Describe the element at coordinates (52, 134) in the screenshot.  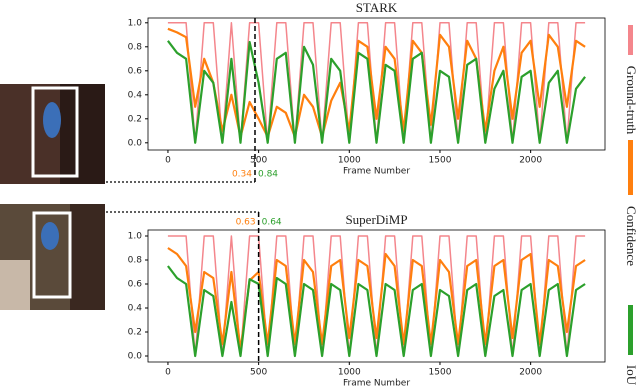
I see `photo-top` at that location.